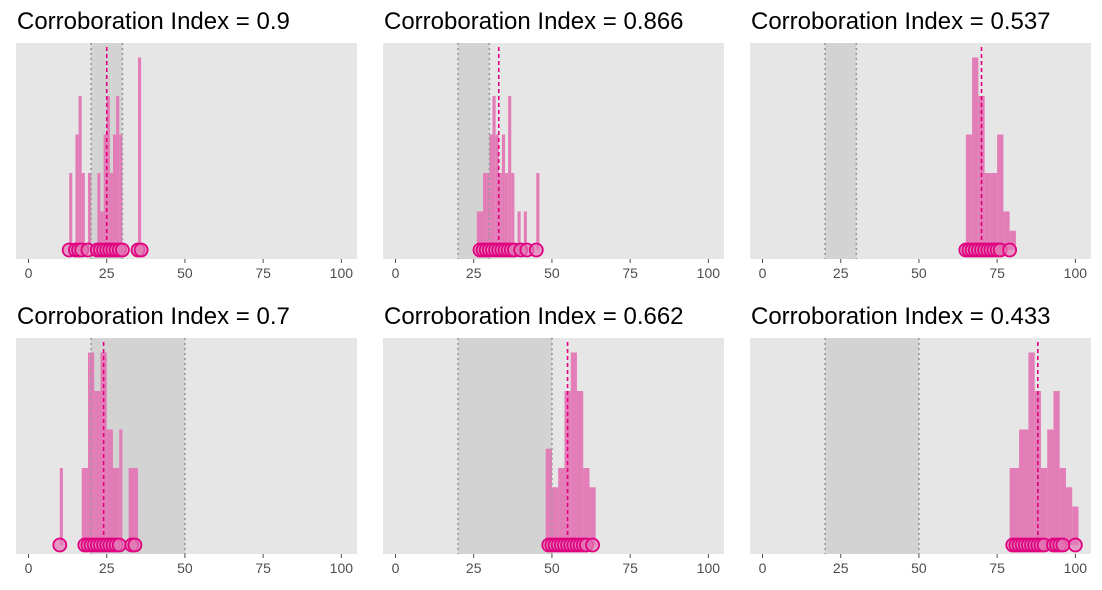  What do you see at coordinates (153, 316) in the screenshot?
I see `panel-title: Corroboration Index = 0.7` at bounding box center [153, 316].